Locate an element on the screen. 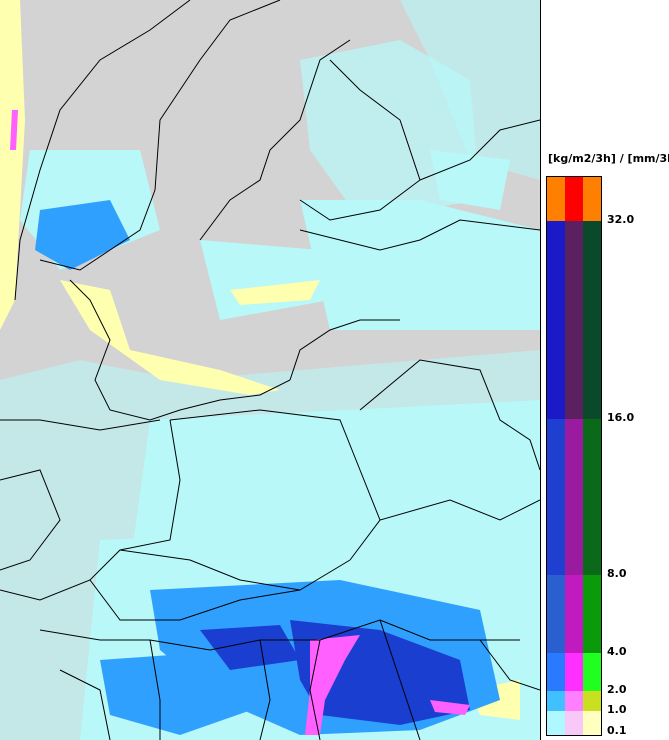  band-0.1-1 is located at coordinates (574, 723).